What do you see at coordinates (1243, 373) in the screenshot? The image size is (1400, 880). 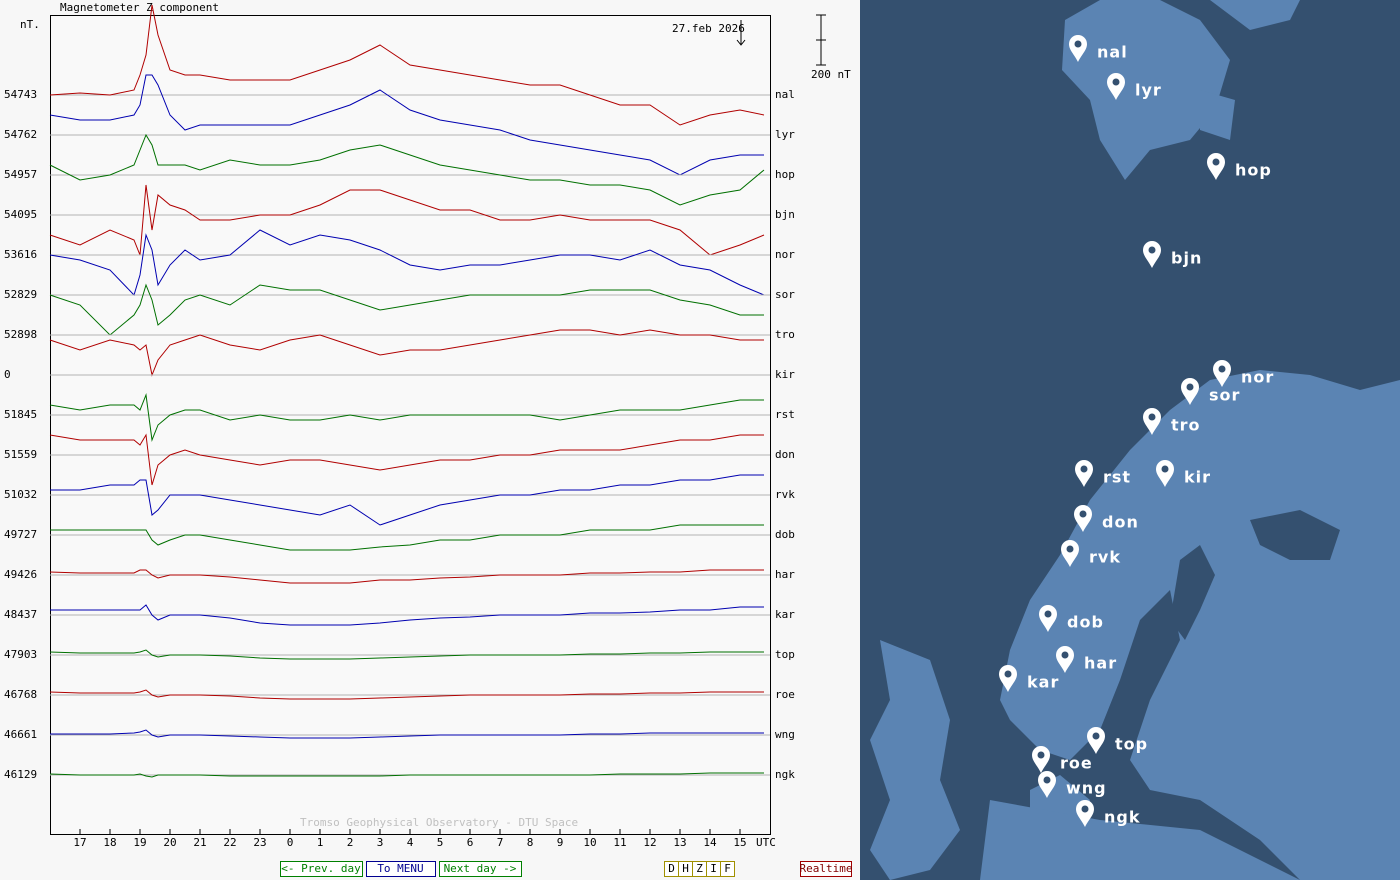 I see `station-pin: nor` at bounding box center [1243, 373].